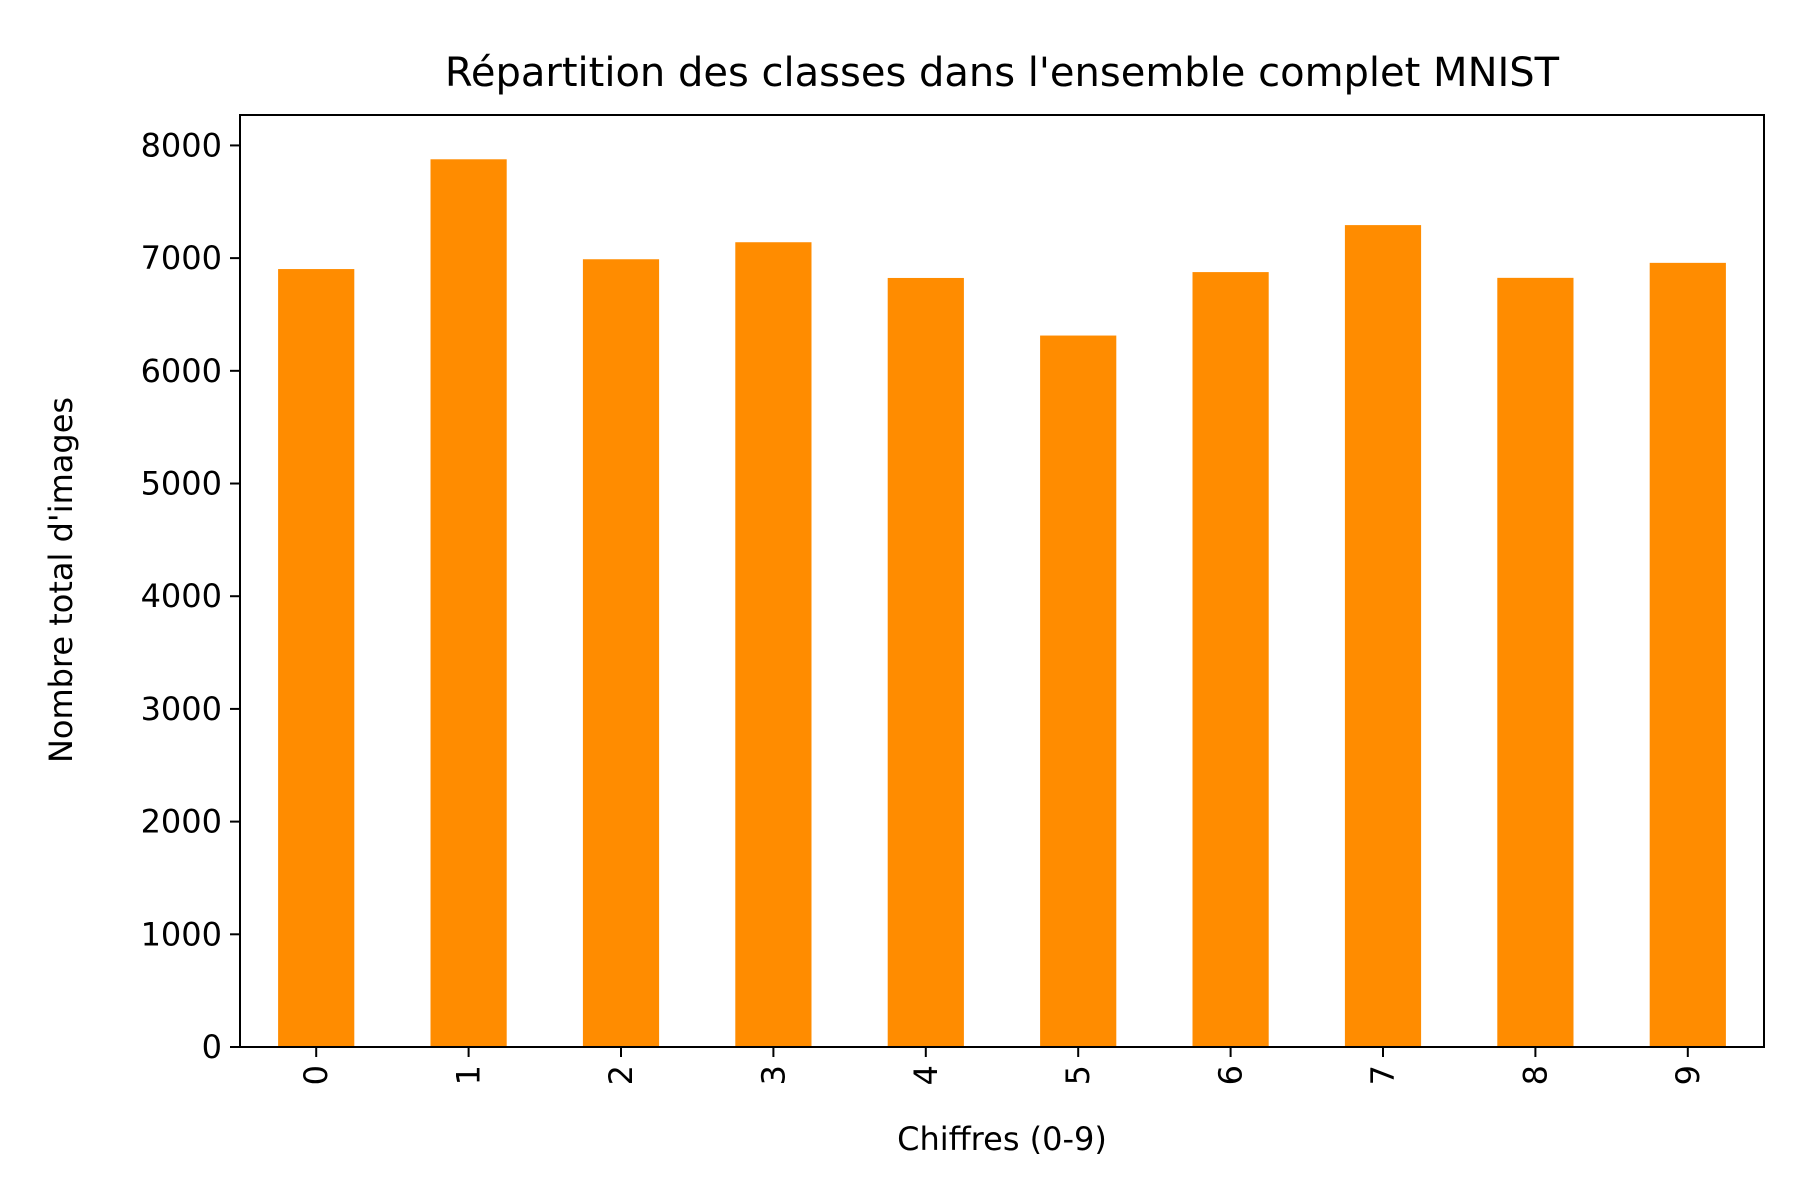  What do you see at coordinates (181, 258) in the screenshot?
I see `y-tick-label-7000: 7000` at bounding box center [181, 258].